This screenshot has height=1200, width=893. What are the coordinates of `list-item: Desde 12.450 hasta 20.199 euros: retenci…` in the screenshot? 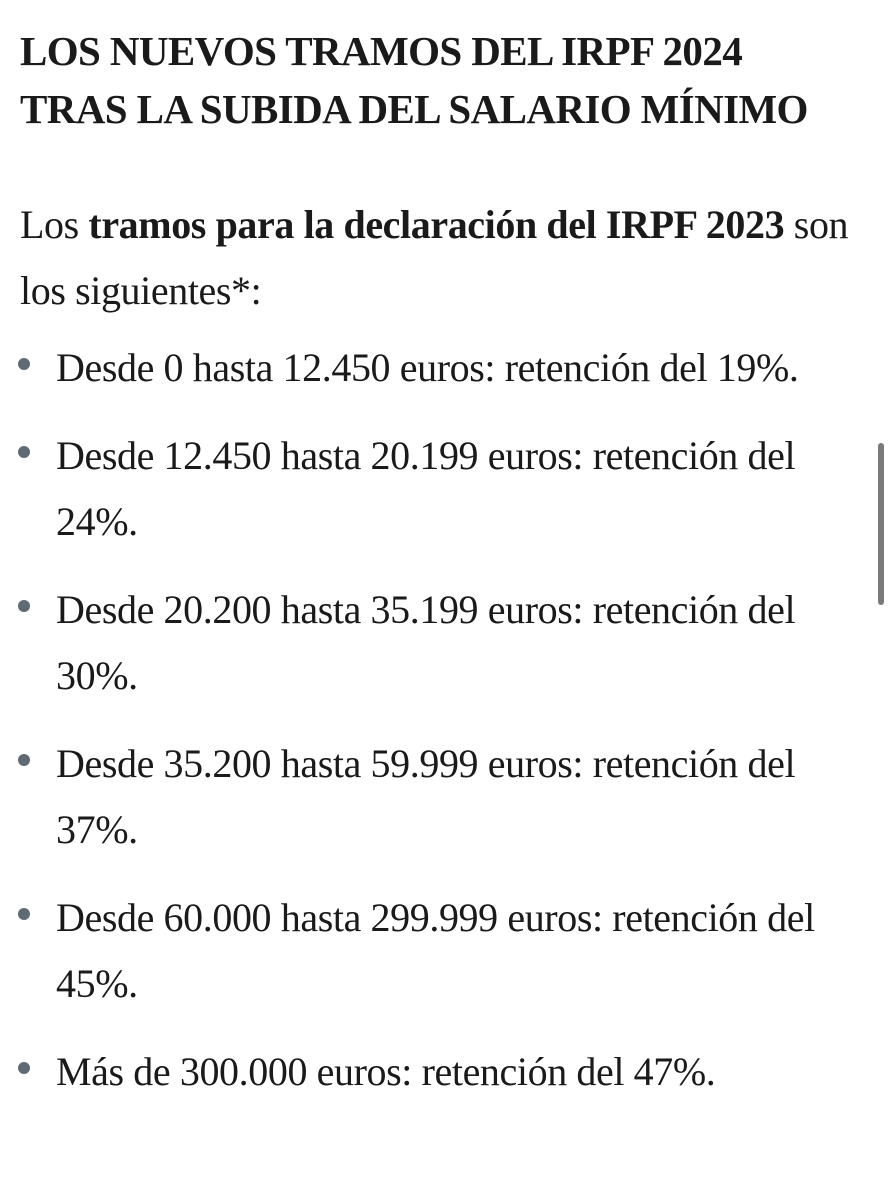 It's located at (435, 489).